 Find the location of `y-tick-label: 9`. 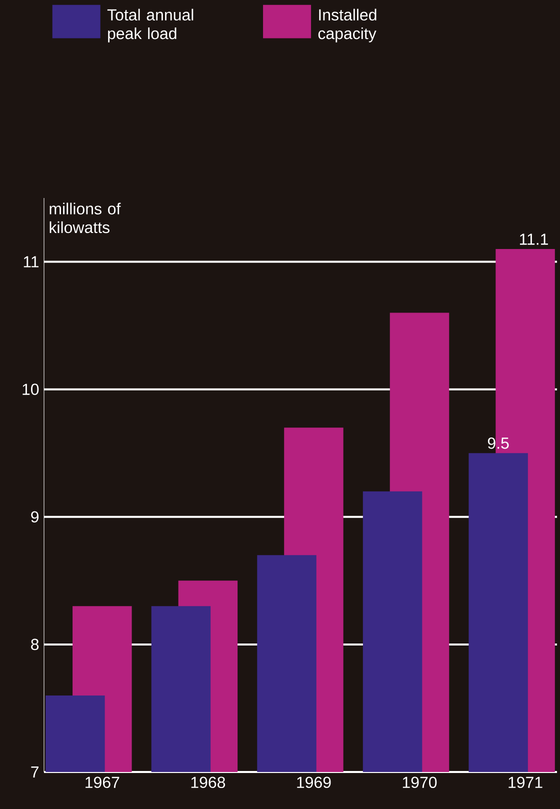

y-tick-label: 9 is located at coordinates (35, 517).